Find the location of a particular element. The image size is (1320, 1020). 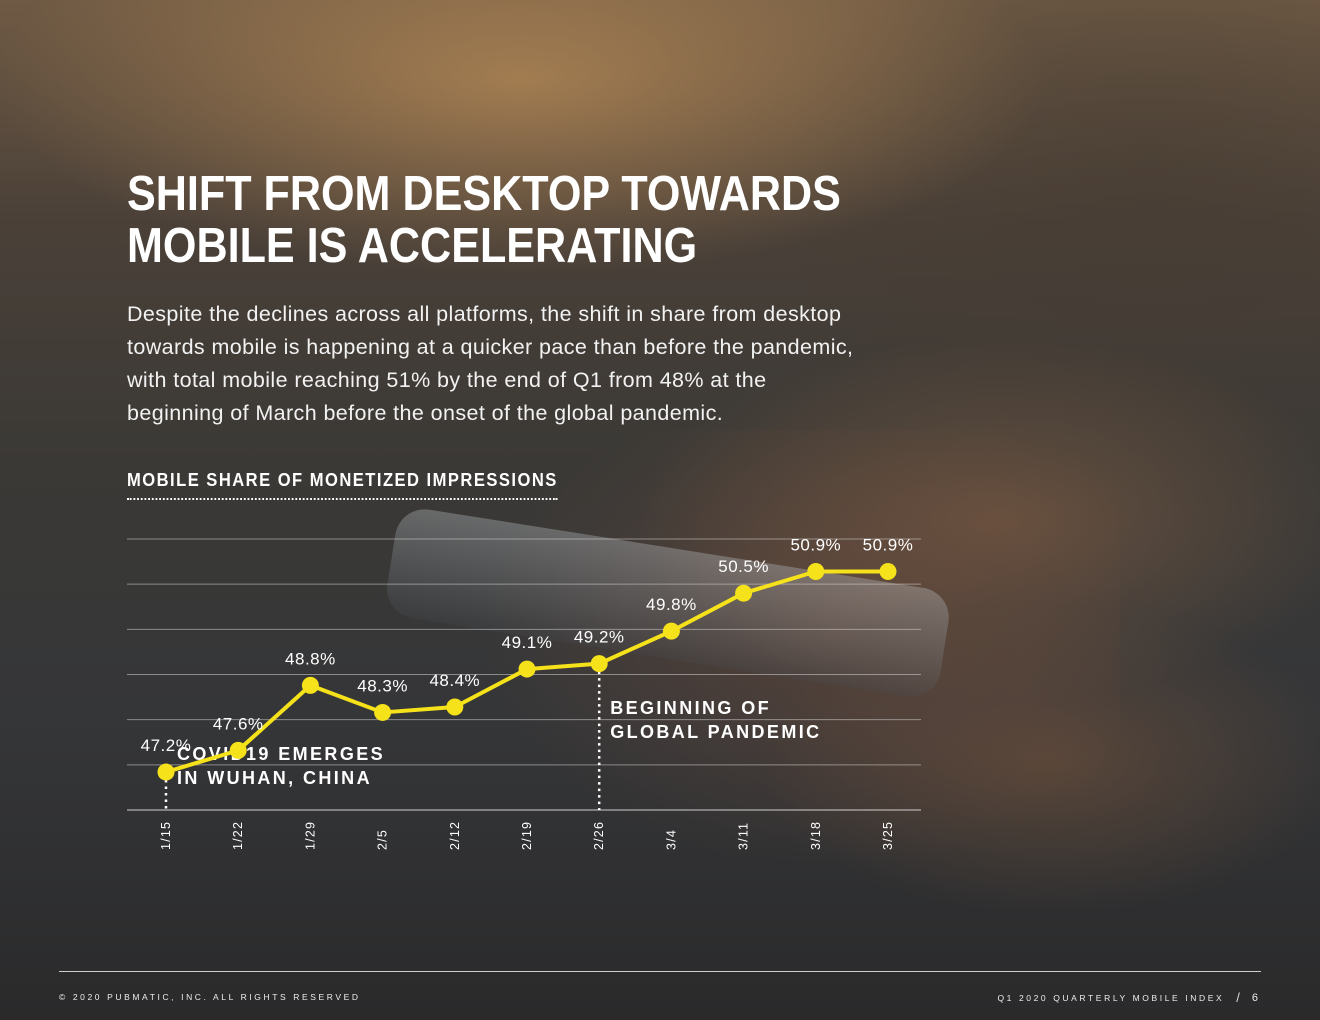

chart-series is located at coordinates (527, 672).